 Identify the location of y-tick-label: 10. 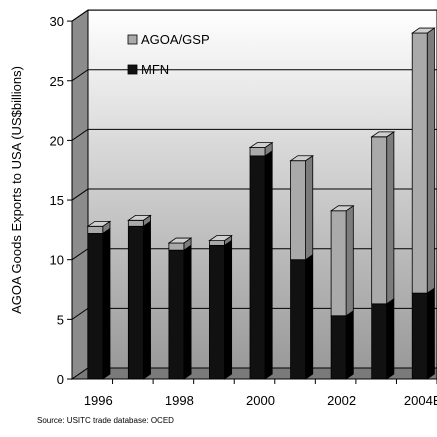
(57, 260).